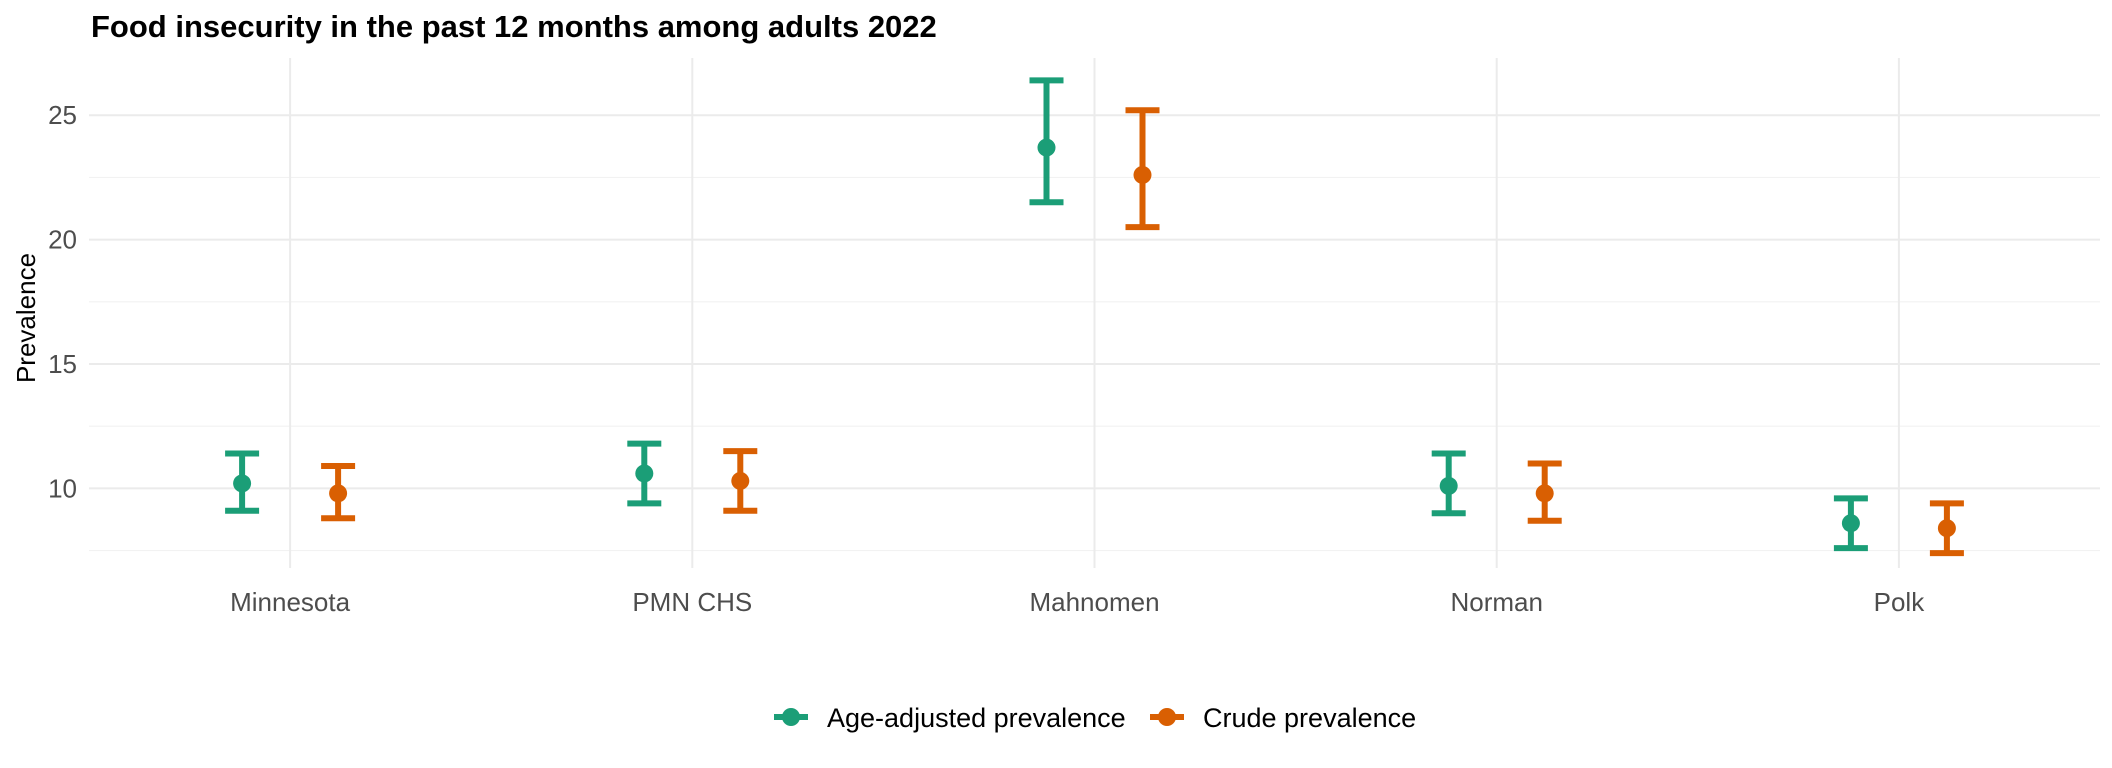 The height and width of the screenshot is (768, 2112). Describe the element at coordinates (62, 364) in the screenshot. I see `y-tick-label: 15` at that location.